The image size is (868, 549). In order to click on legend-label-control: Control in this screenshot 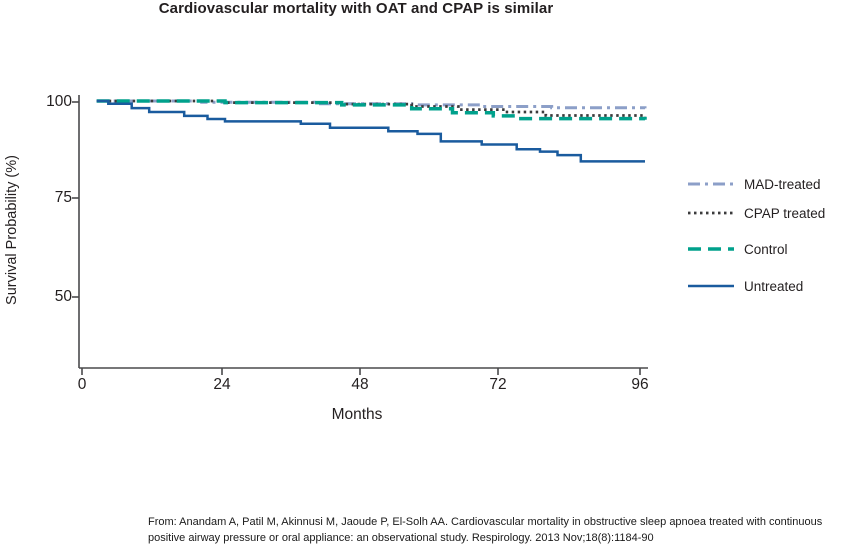, I will do `click(766, 249)`.